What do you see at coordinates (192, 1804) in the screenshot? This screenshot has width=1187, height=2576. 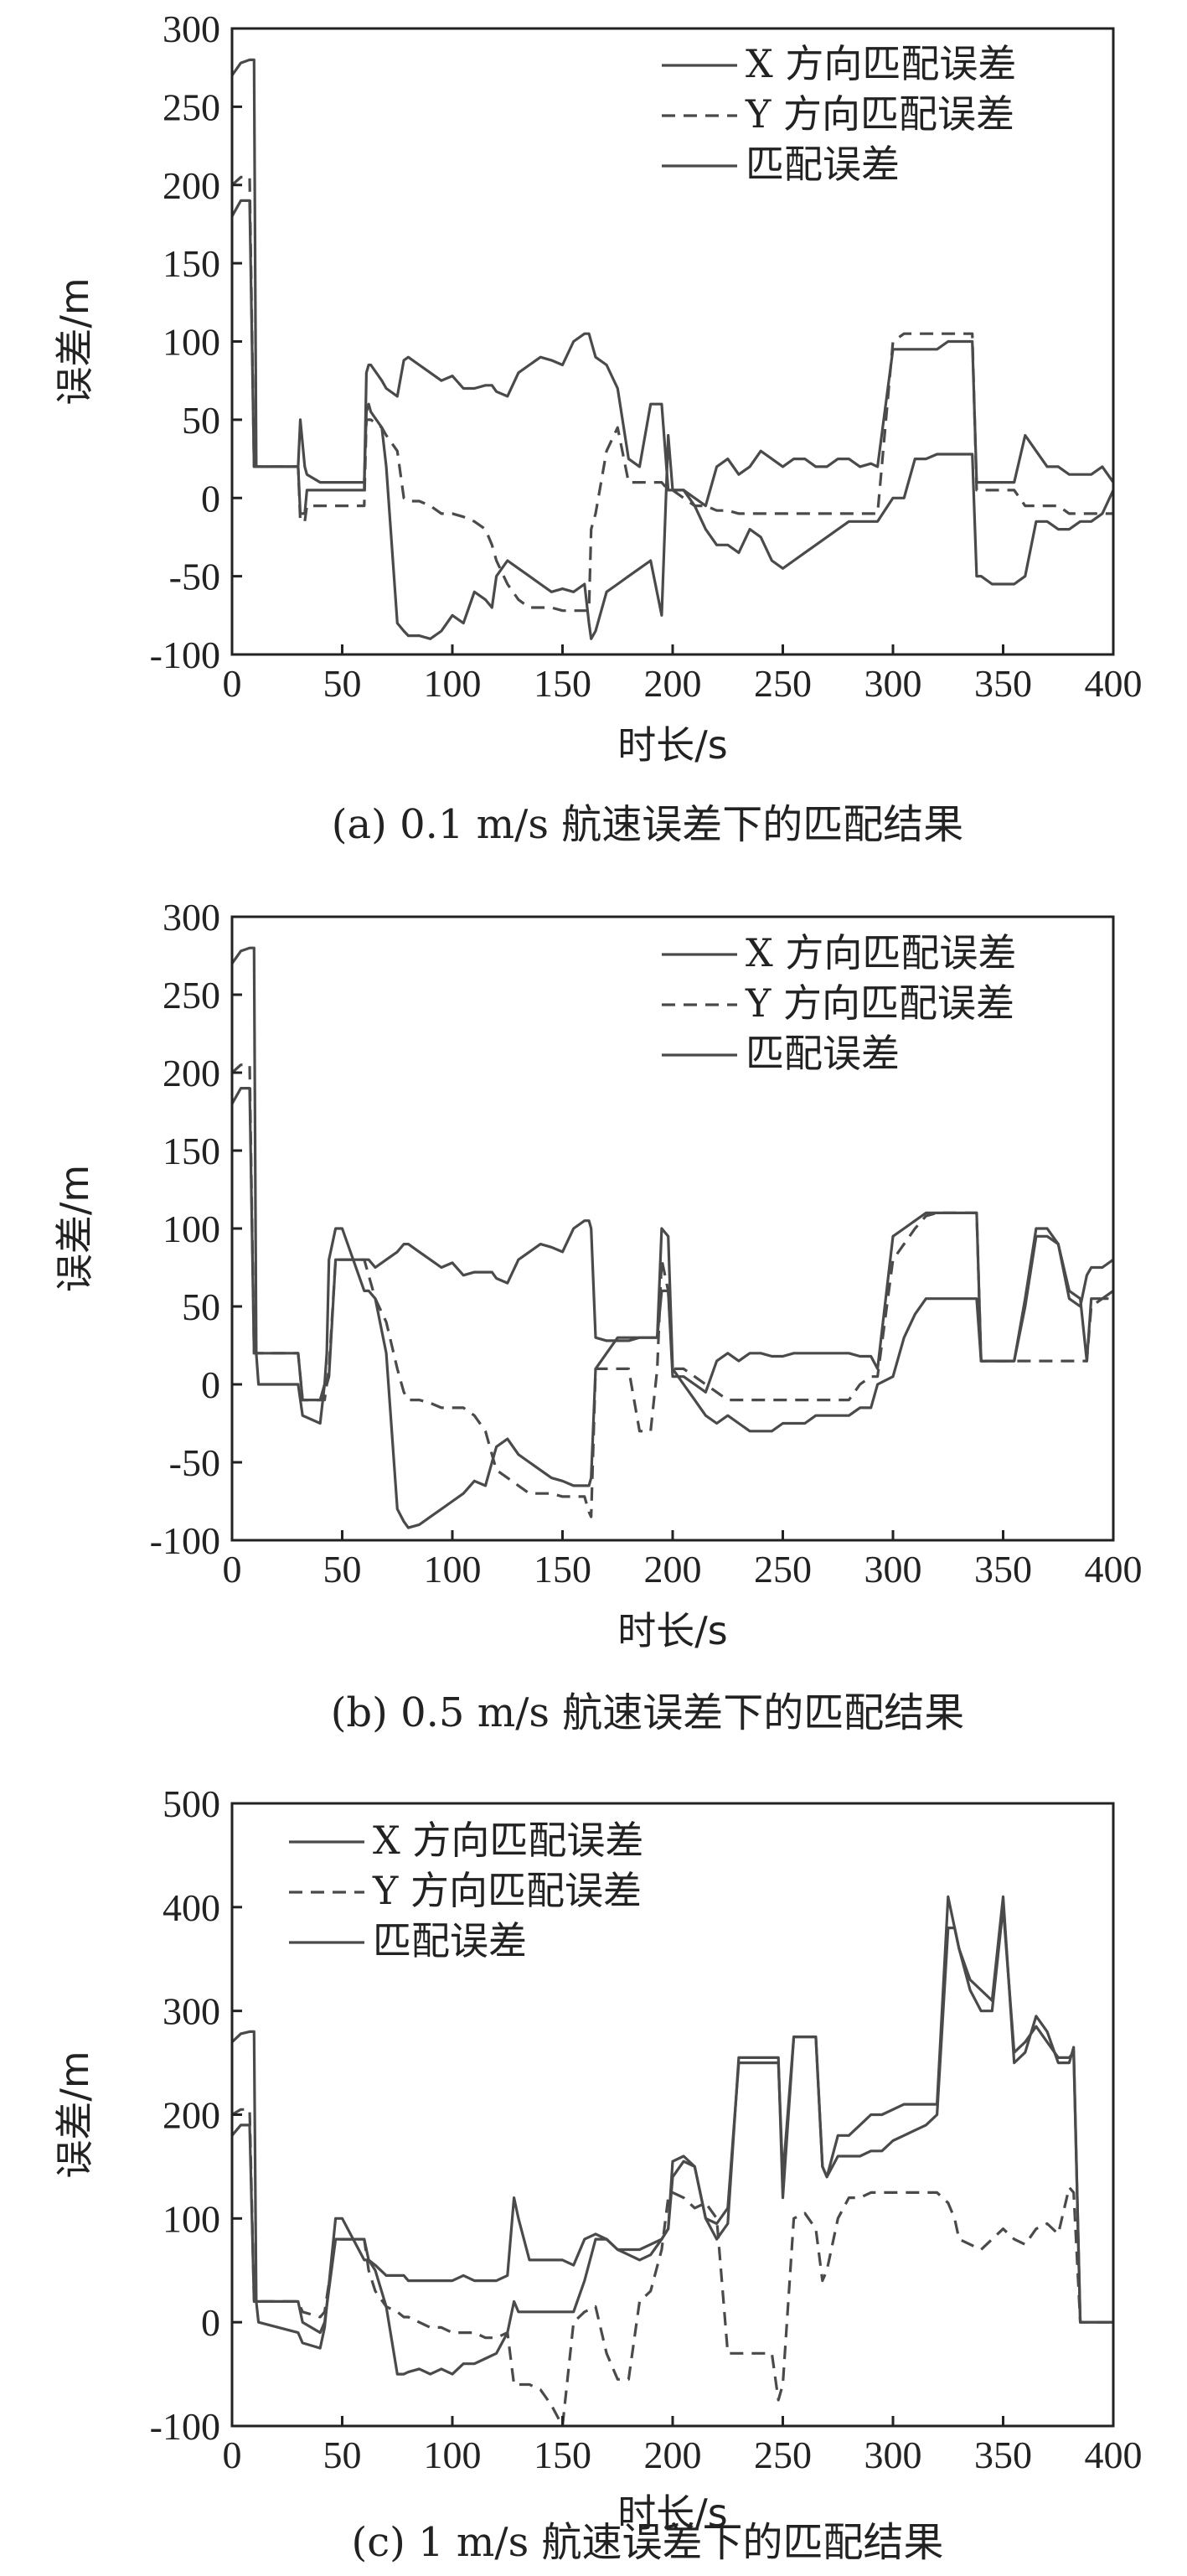 I see `y-tick-label: 500` at bounding box center [192, 1804].